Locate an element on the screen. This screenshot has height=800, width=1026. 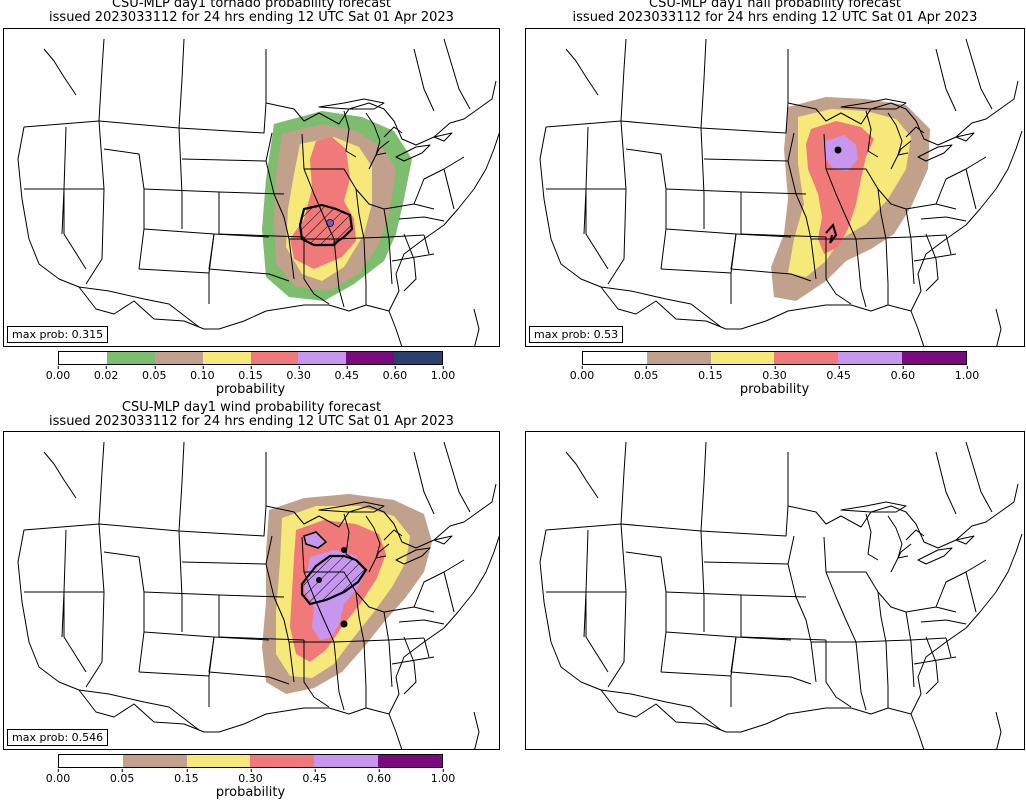
tornado-colorbar-tick: 1.00 is located at coordinates (443, 374).